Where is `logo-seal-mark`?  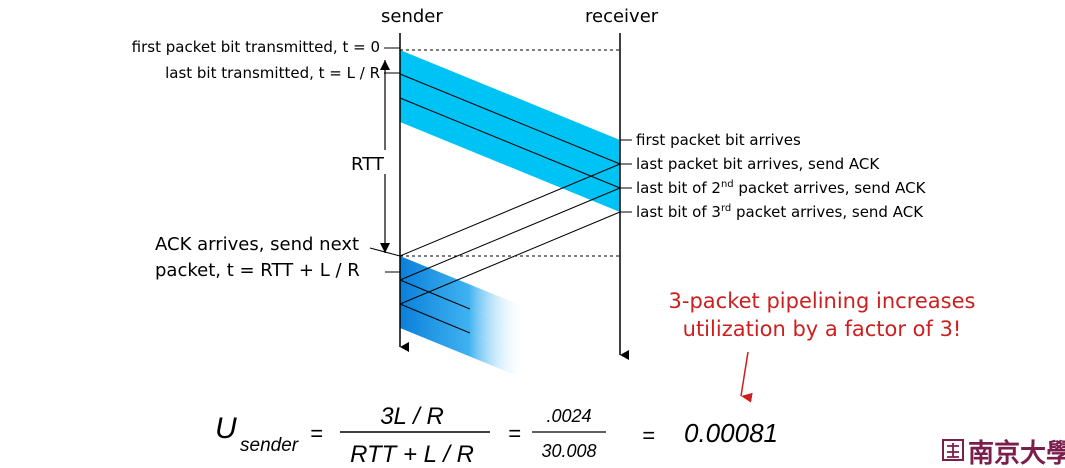
logo-seal-mark is located at coordinates (953, 450).